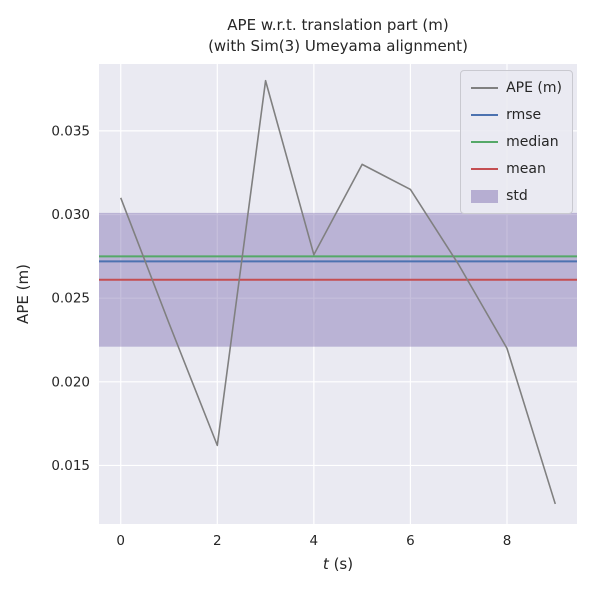 The width and height of the screenshot is (600, 600). I want to click on legend-label-mean: mean, so click(526, 169).